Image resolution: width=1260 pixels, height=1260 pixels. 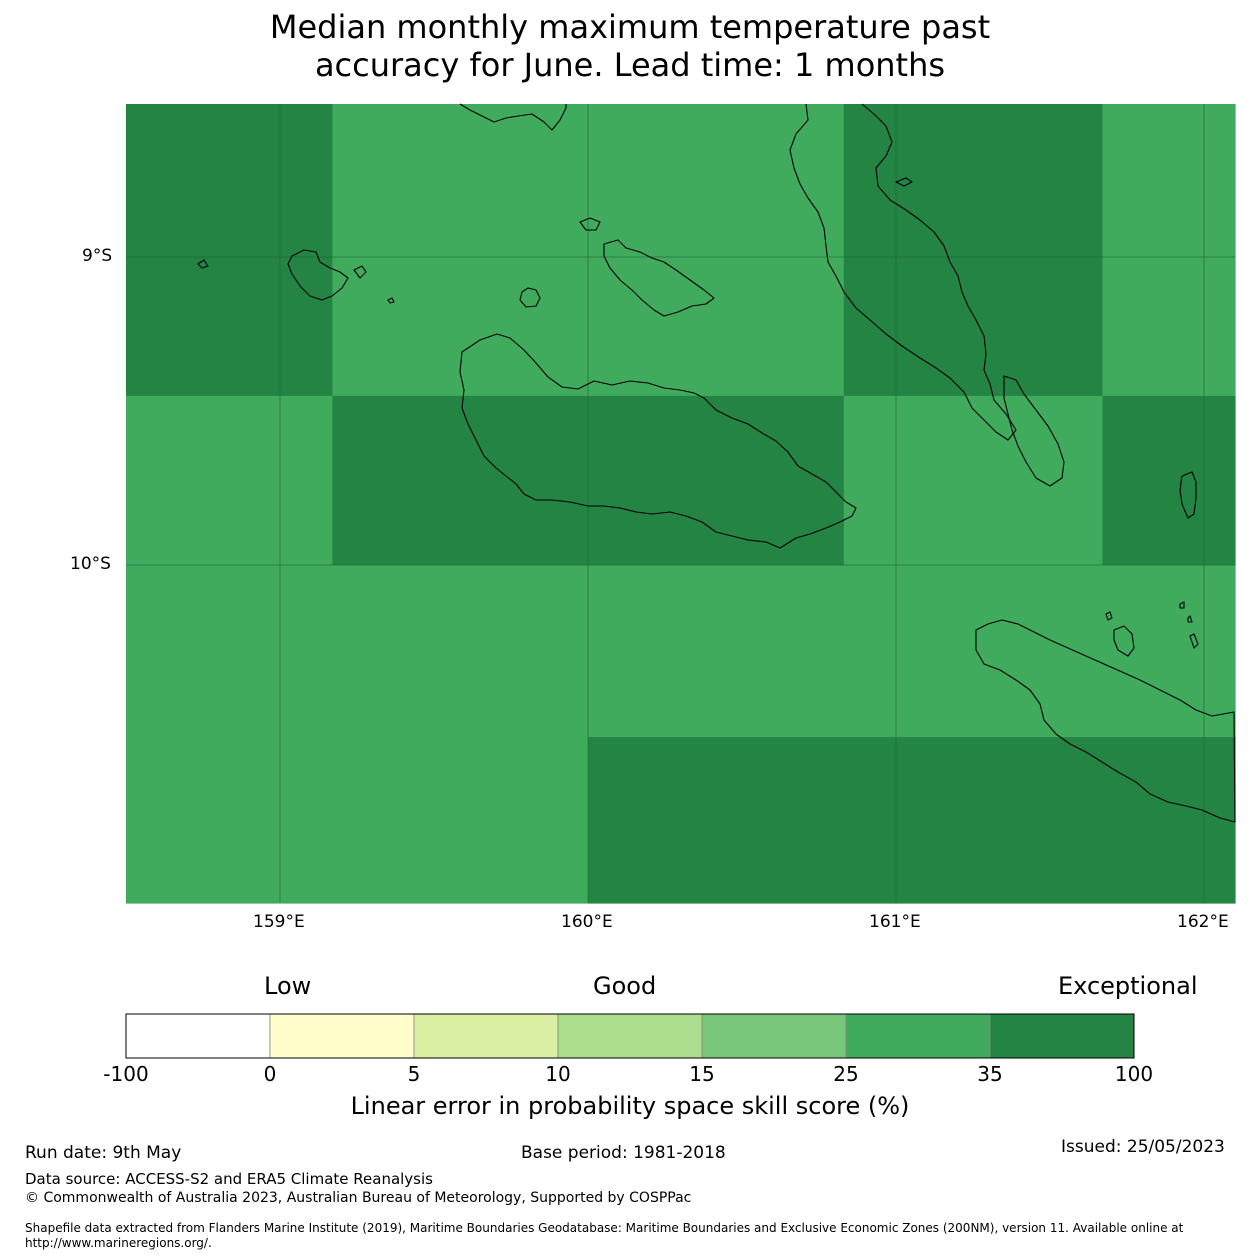 I want to click on coastline-ugi, so click(x=1124, y=641).